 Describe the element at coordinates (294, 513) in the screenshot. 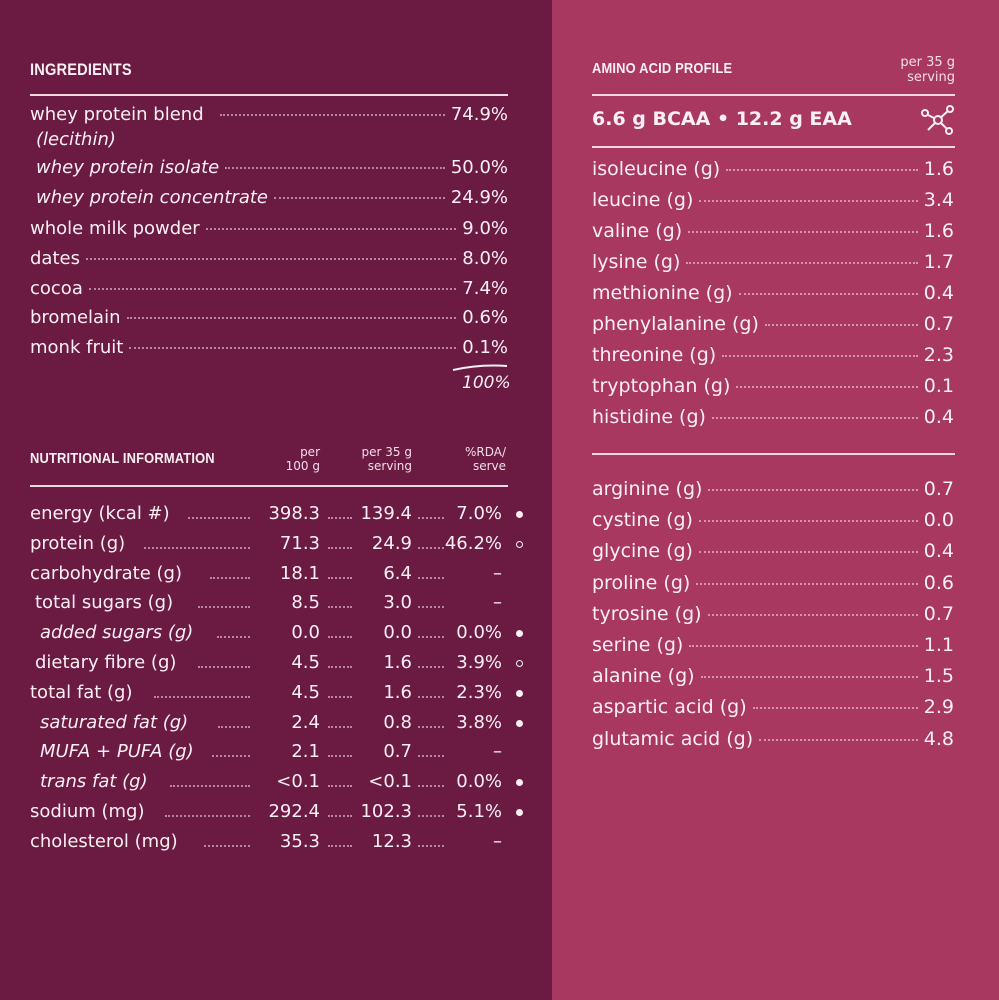

I see `per100g-value: 398.3` at that location.